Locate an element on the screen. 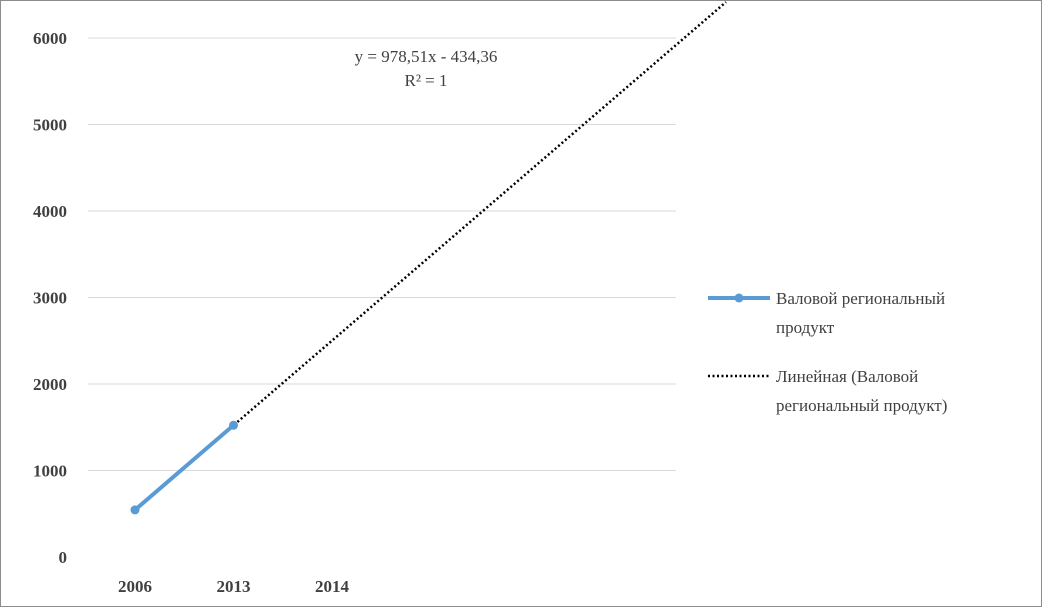 Image resolution: width=1042 pixels, height=607 pixels. trendline-equation-text: y = 978,51x - 434,36 is located at coordinates (426, 56).